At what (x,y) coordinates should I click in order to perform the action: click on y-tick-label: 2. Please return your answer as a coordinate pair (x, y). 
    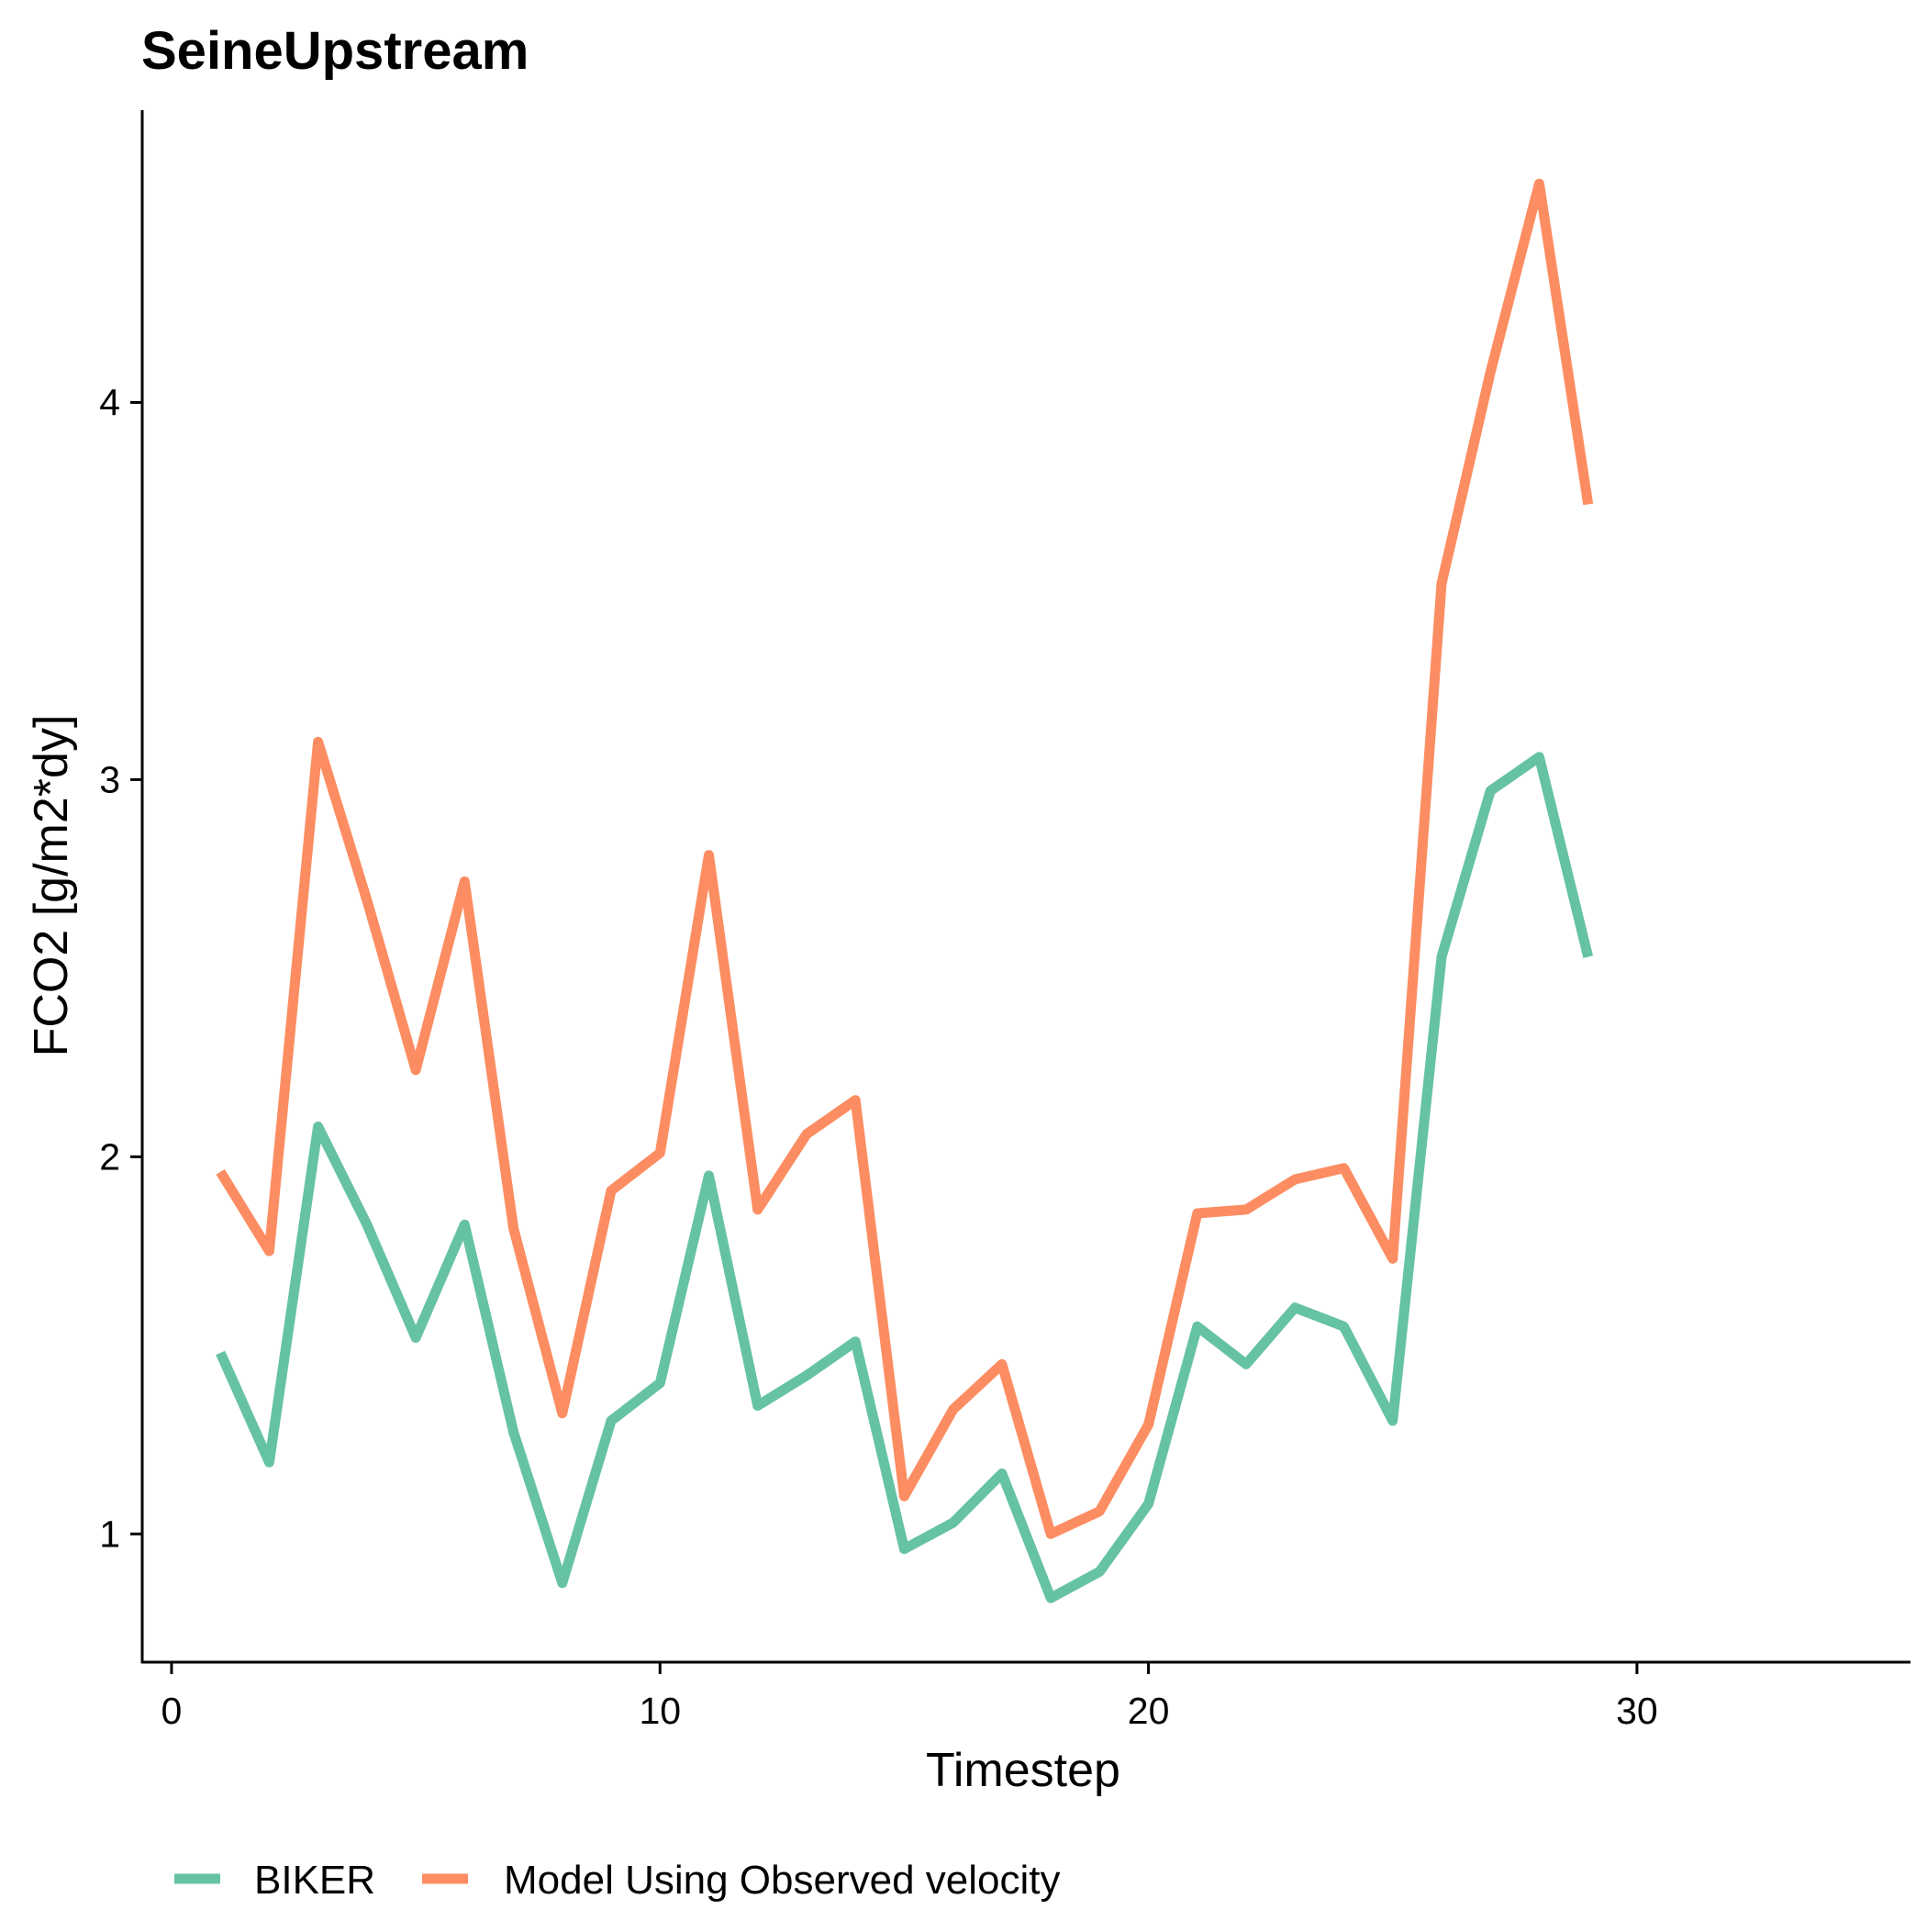
    Looking at the image, I should click on (109, 1156).